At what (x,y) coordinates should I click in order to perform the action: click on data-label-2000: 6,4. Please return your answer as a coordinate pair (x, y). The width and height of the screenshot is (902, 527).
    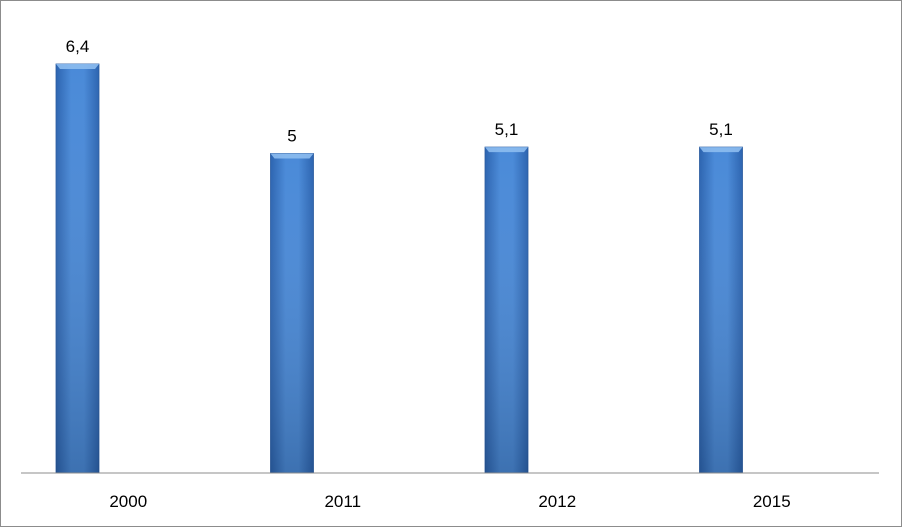
    Looking at the image, I should click on (78, 46).